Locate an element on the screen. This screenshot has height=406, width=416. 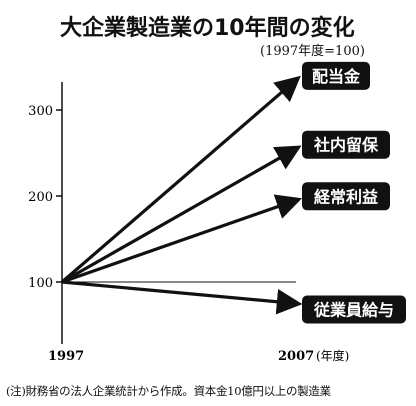
series-label-2: 社内留保 is located at coordinates (346, 145).